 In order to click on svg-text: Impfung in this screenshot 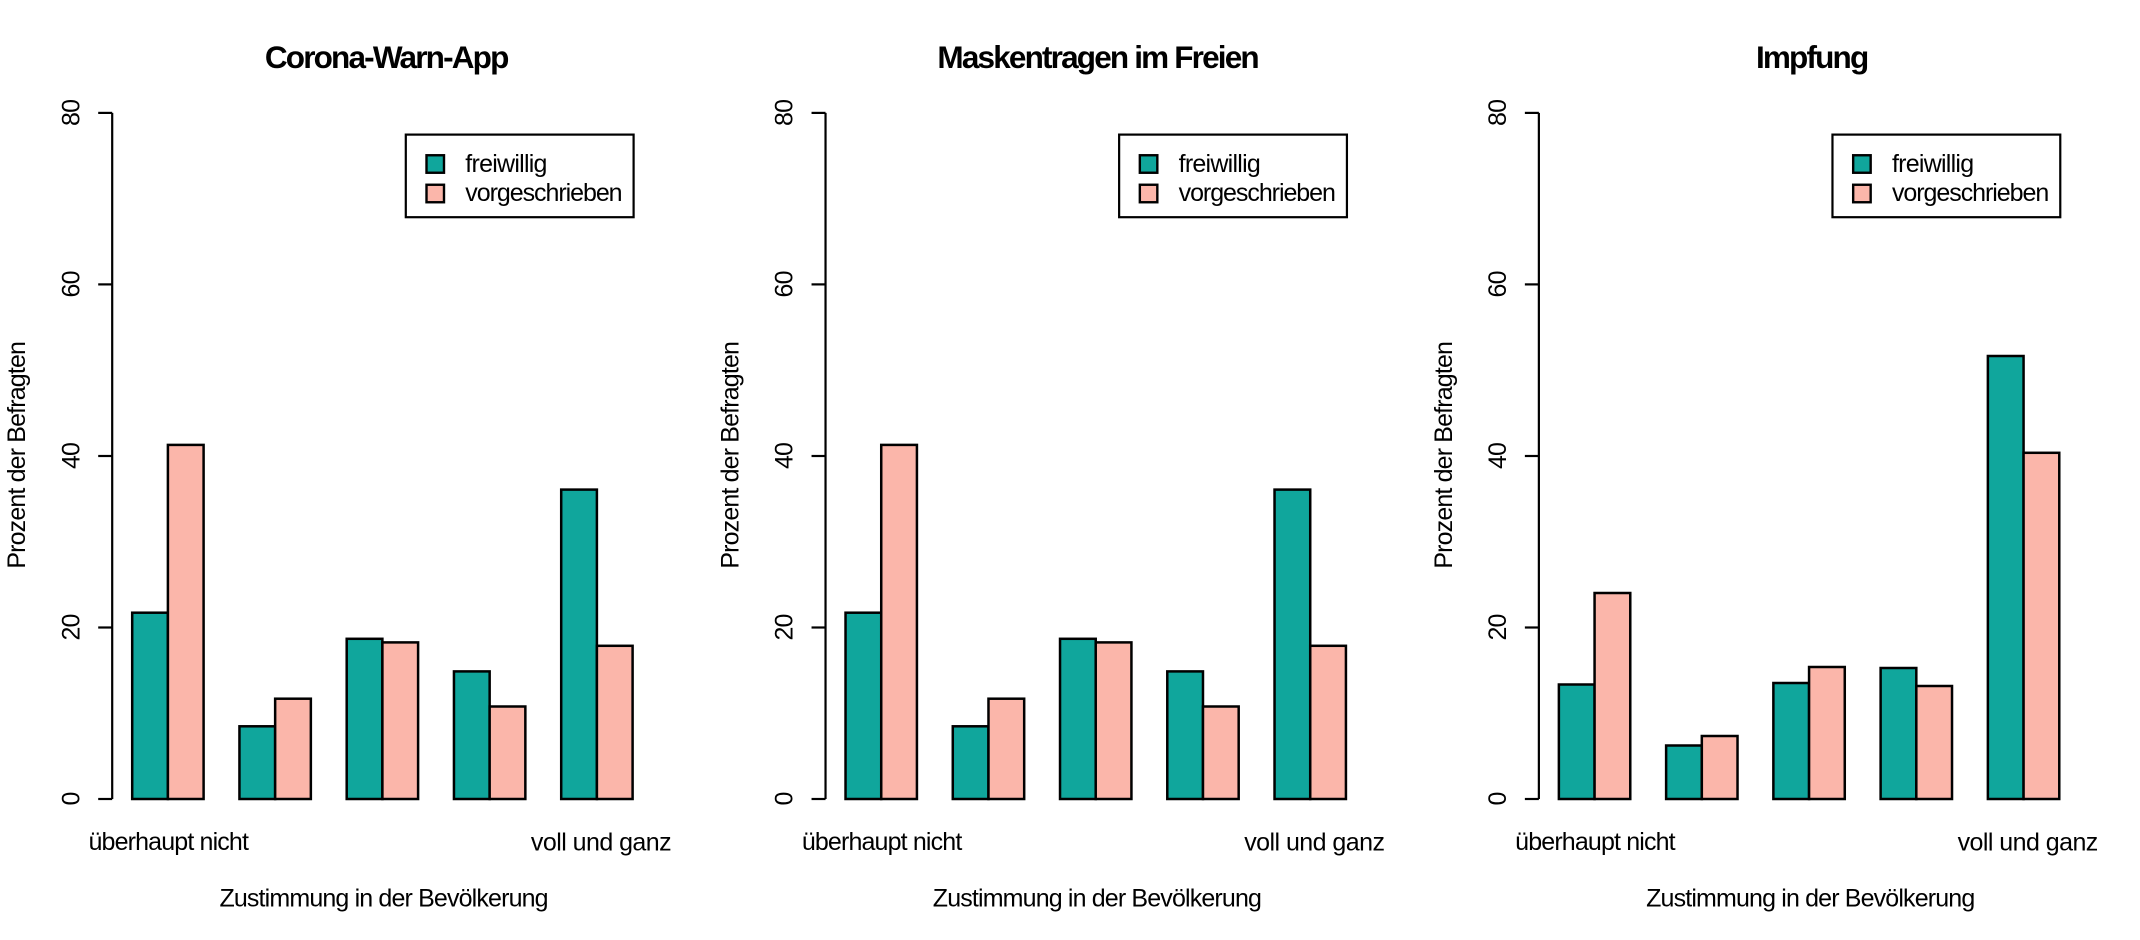, I will do `click(1812, 57)`.